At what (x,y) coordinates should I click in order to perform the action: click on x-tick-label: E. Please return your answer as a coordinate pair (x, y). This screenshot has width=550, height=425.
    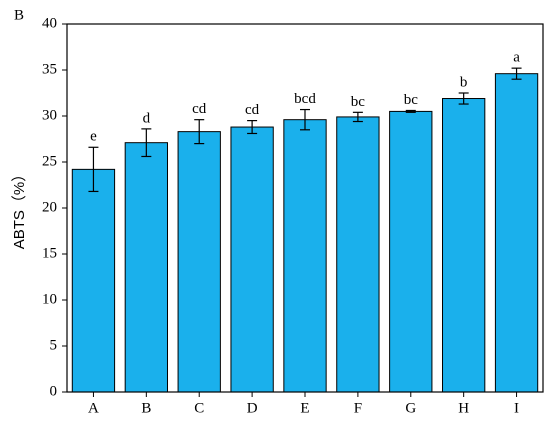
    Looking at the image, I should click on (304, 408).